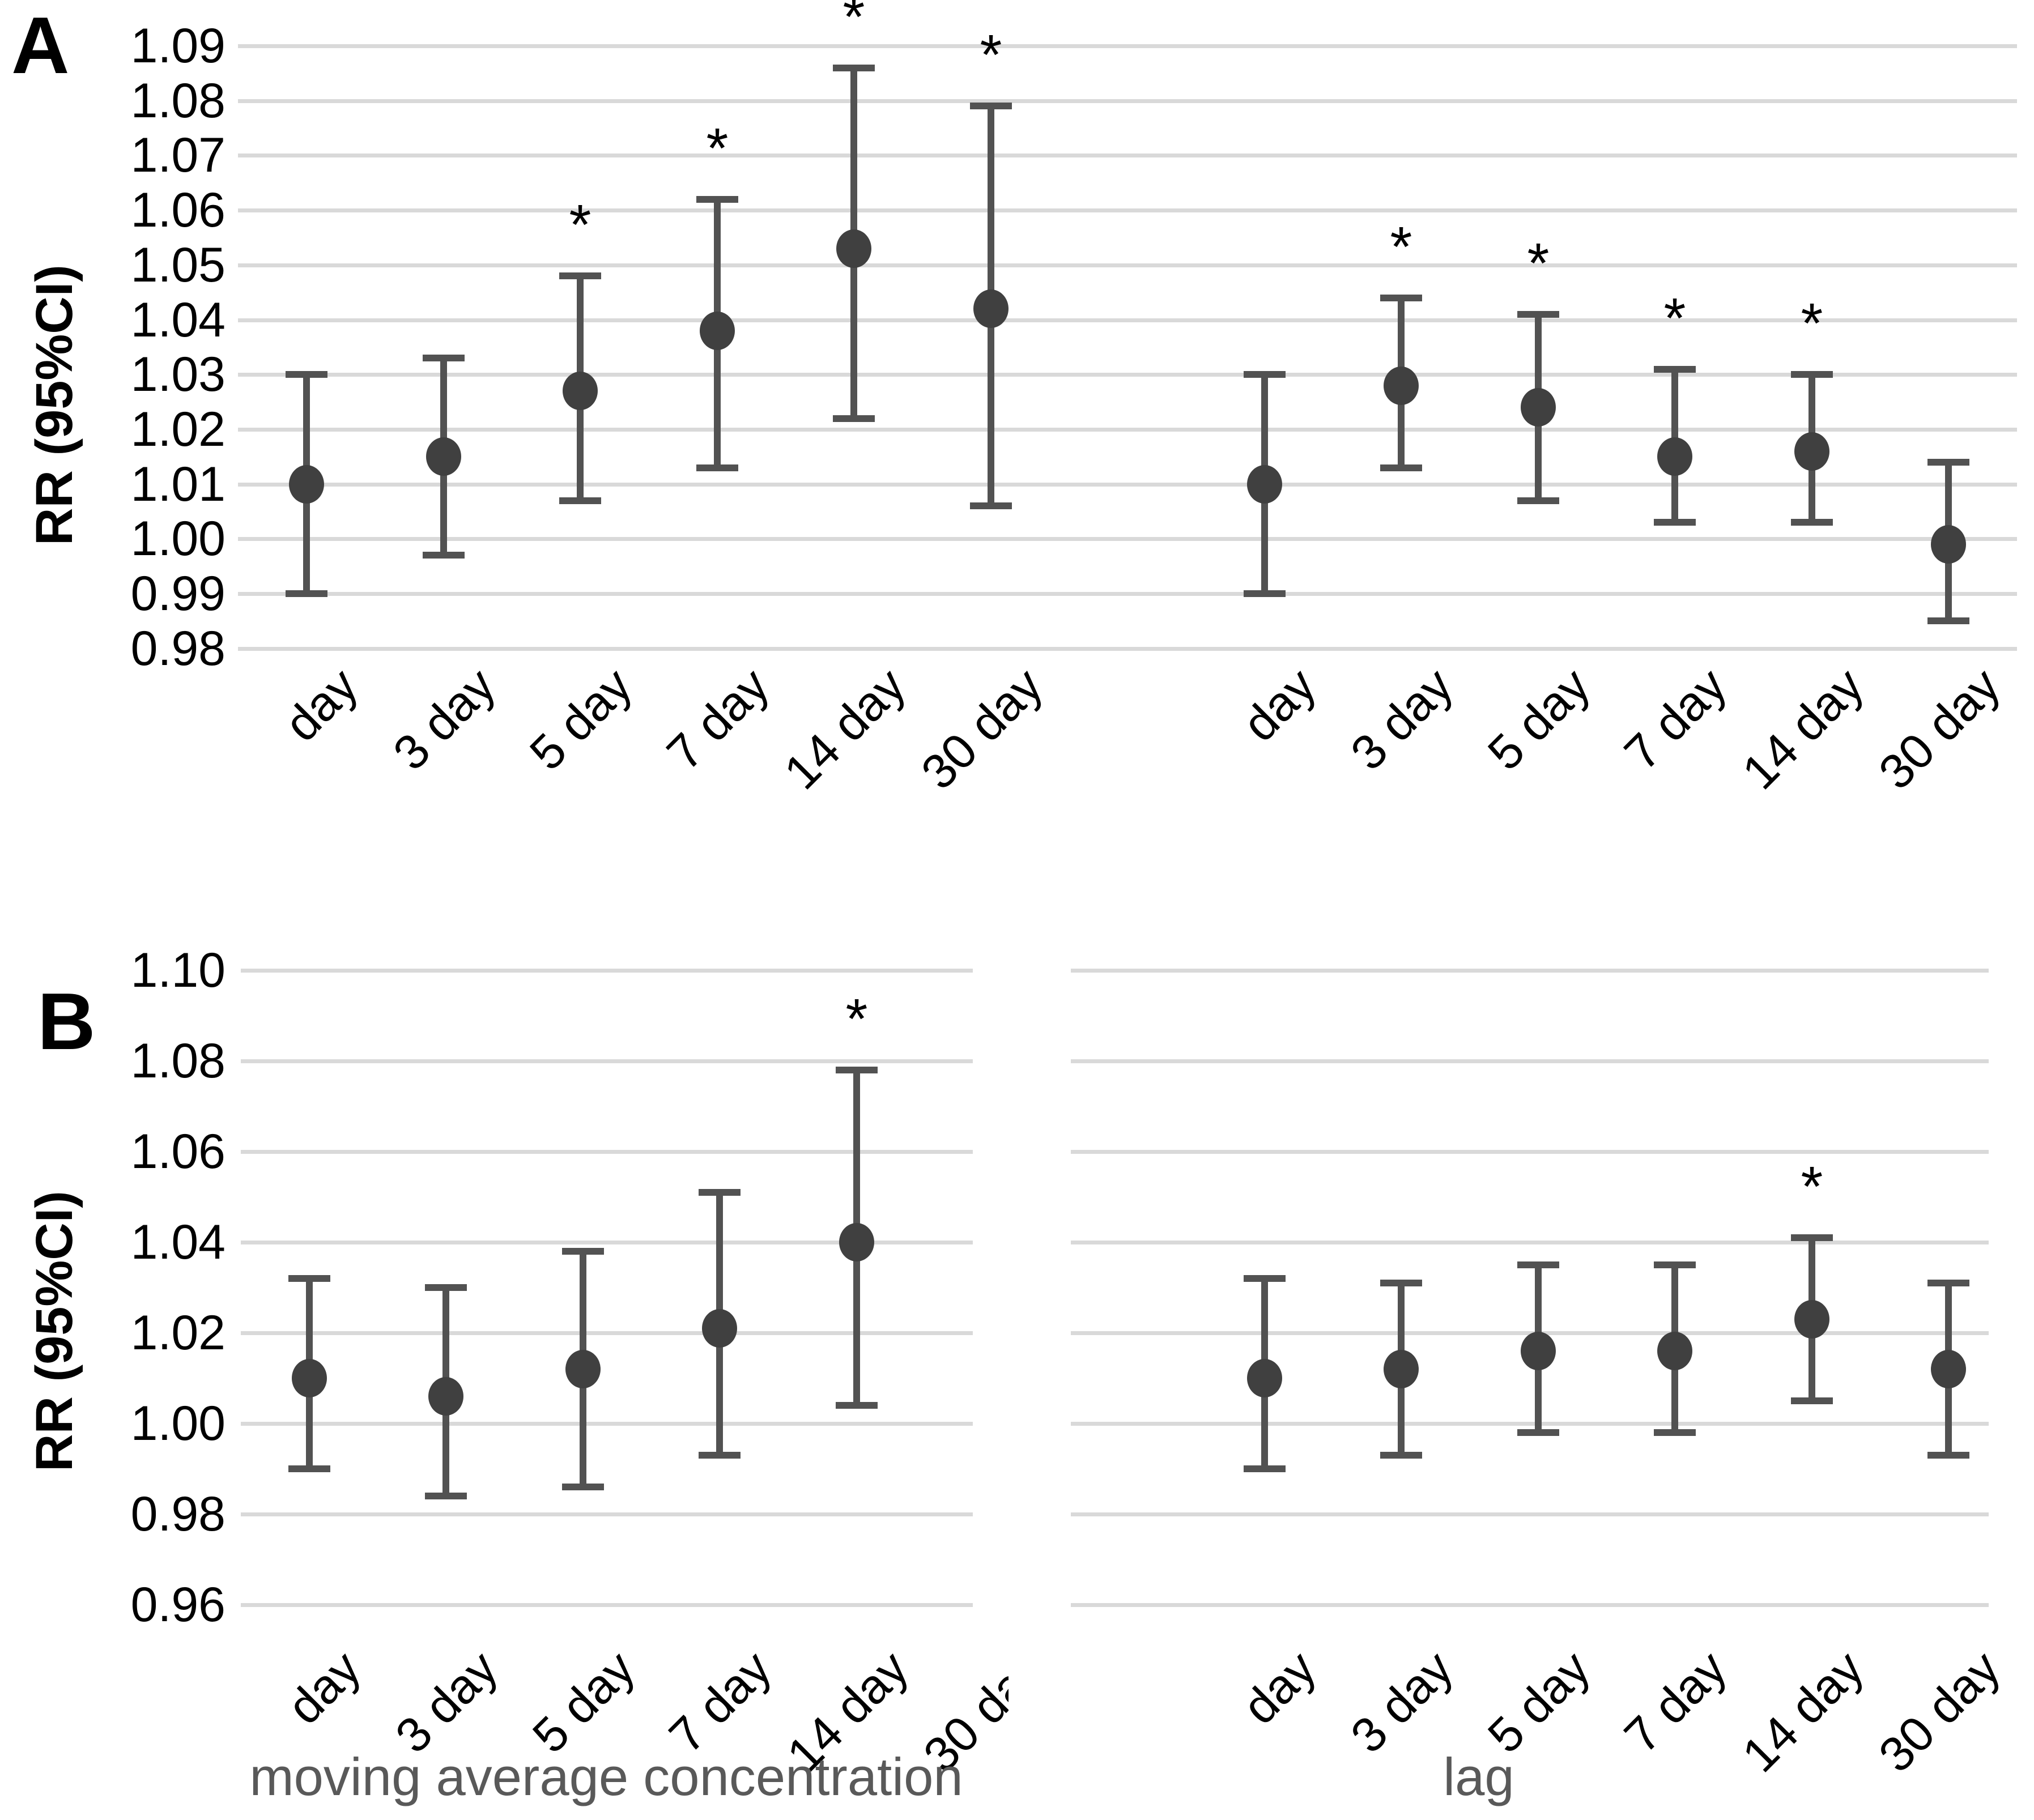 The height and width of the screenshot is (1820, 2034). Describe the element at coordinates (177, 484) in the screenshot. I see `y-tick-label: 1.01` at that location.